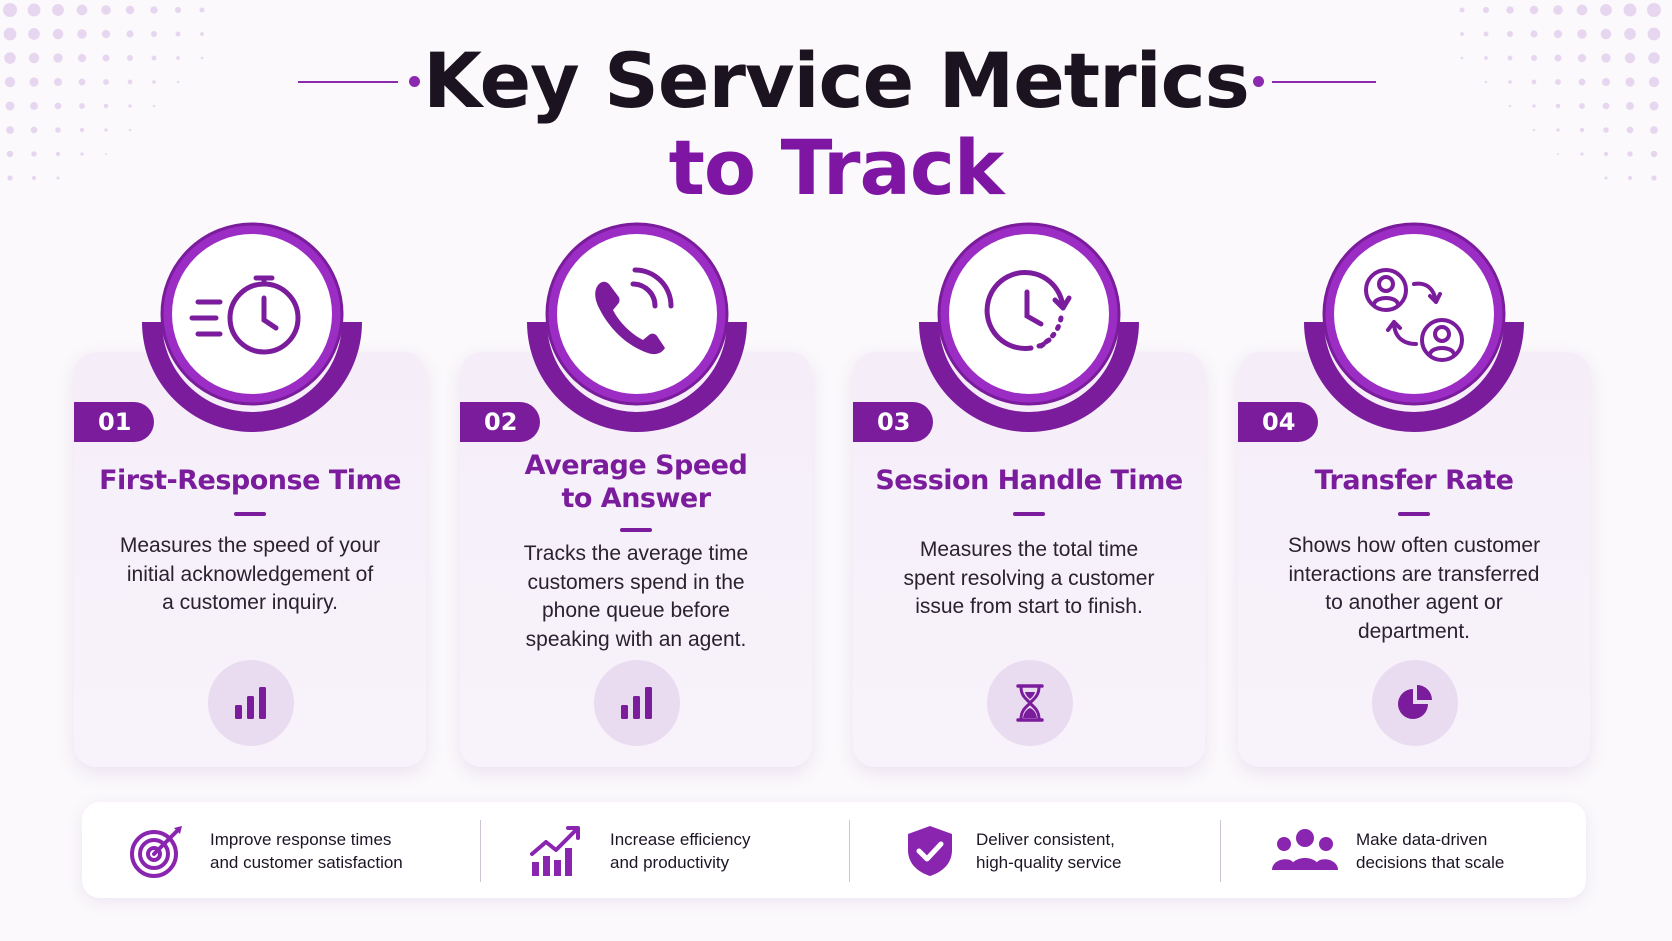  Describe the element at coordinates (1278, 422) in the screenshot. I see `metric-number-badge: 04` at that location.